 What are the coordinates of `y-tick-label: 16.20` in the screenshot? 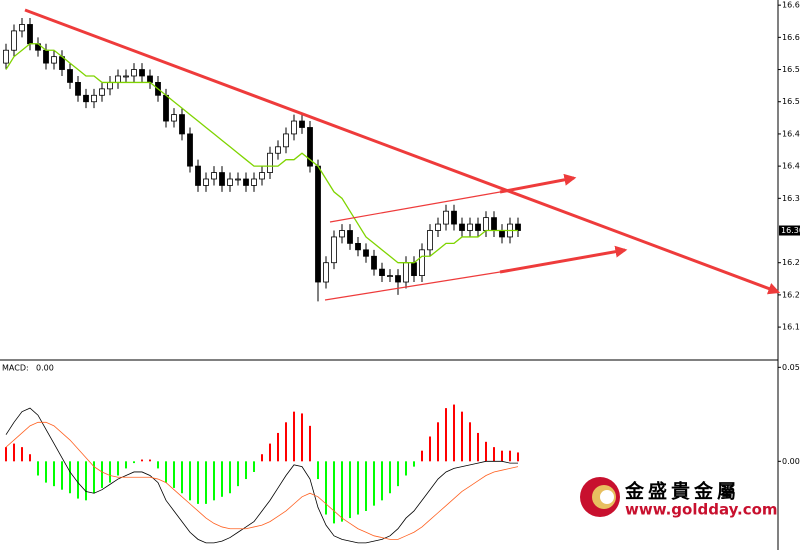 It's located at (791, 294).